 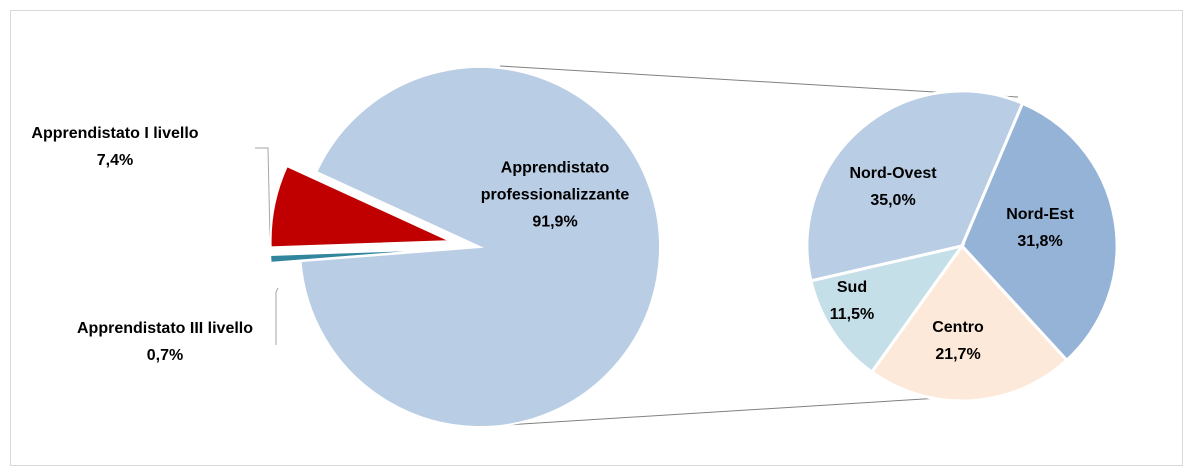 What do you see at coordinates (958, 341) in the screenshot?
I see `slice-label: Centro 21,7%` at bounding box center [958, 341].